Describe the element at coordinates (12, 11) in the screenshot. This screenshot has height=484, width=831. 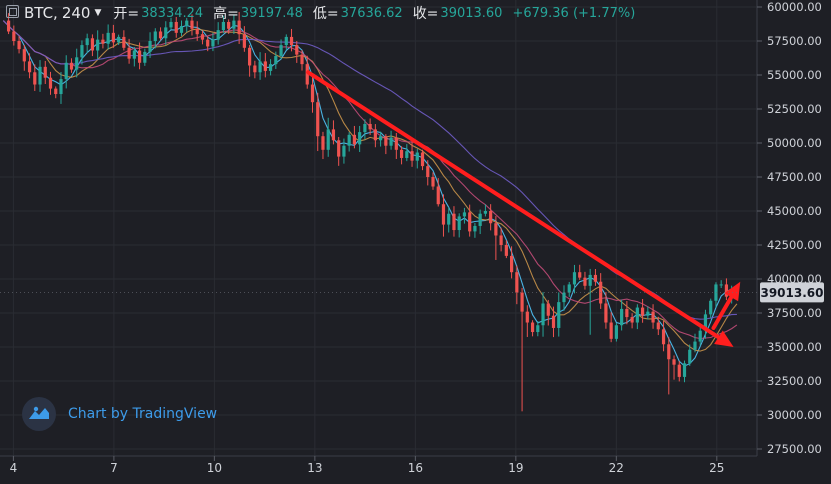
I see `chart-settings-icon` at that location.